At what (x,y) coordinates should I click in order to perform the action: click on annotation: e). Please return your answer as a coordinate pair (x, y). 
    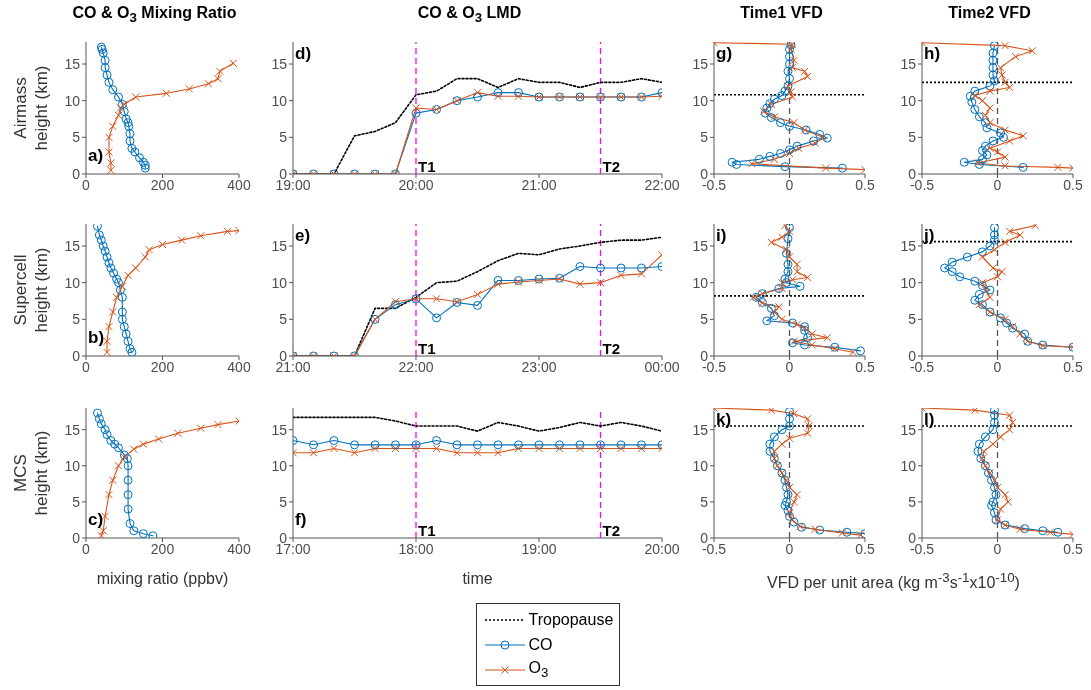
    Looking at the image, I should click on (303, 236).